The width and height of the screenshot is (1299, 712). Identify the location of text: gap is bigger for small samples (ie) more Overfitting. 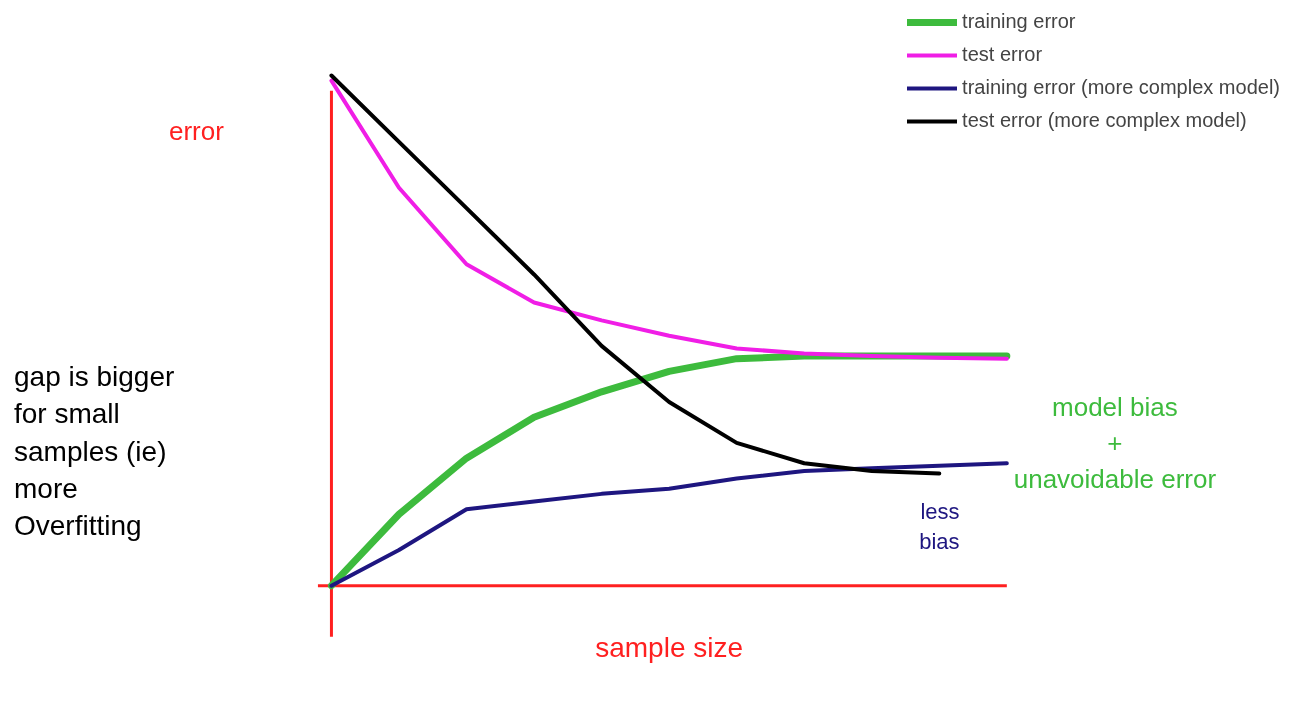
(94, 451).